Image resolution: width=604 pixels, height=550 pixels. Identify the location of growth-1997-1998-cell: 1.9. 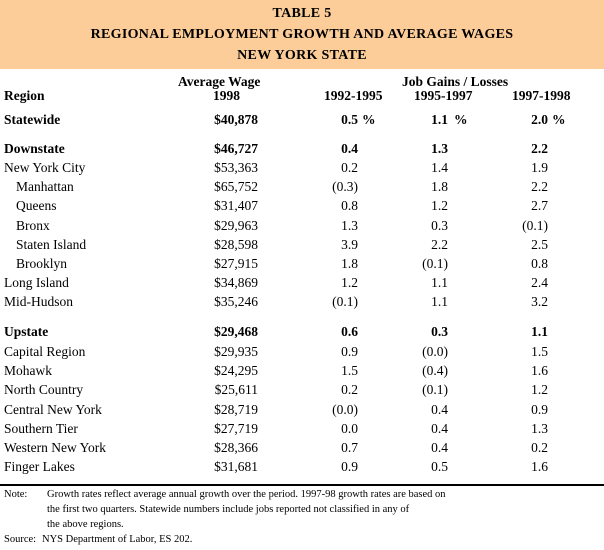
(539, 167).